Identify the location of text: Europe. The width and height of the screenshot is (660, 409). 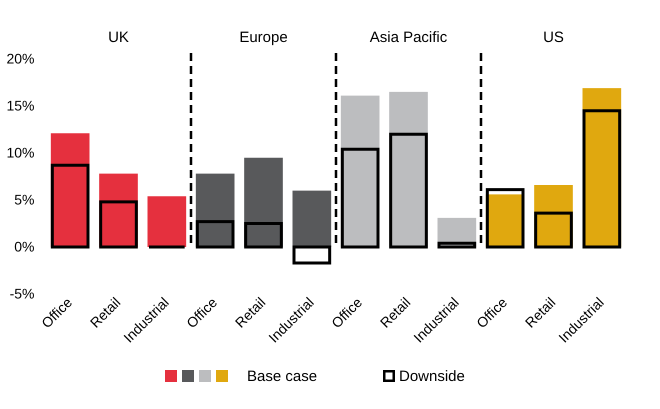
(263, 37).